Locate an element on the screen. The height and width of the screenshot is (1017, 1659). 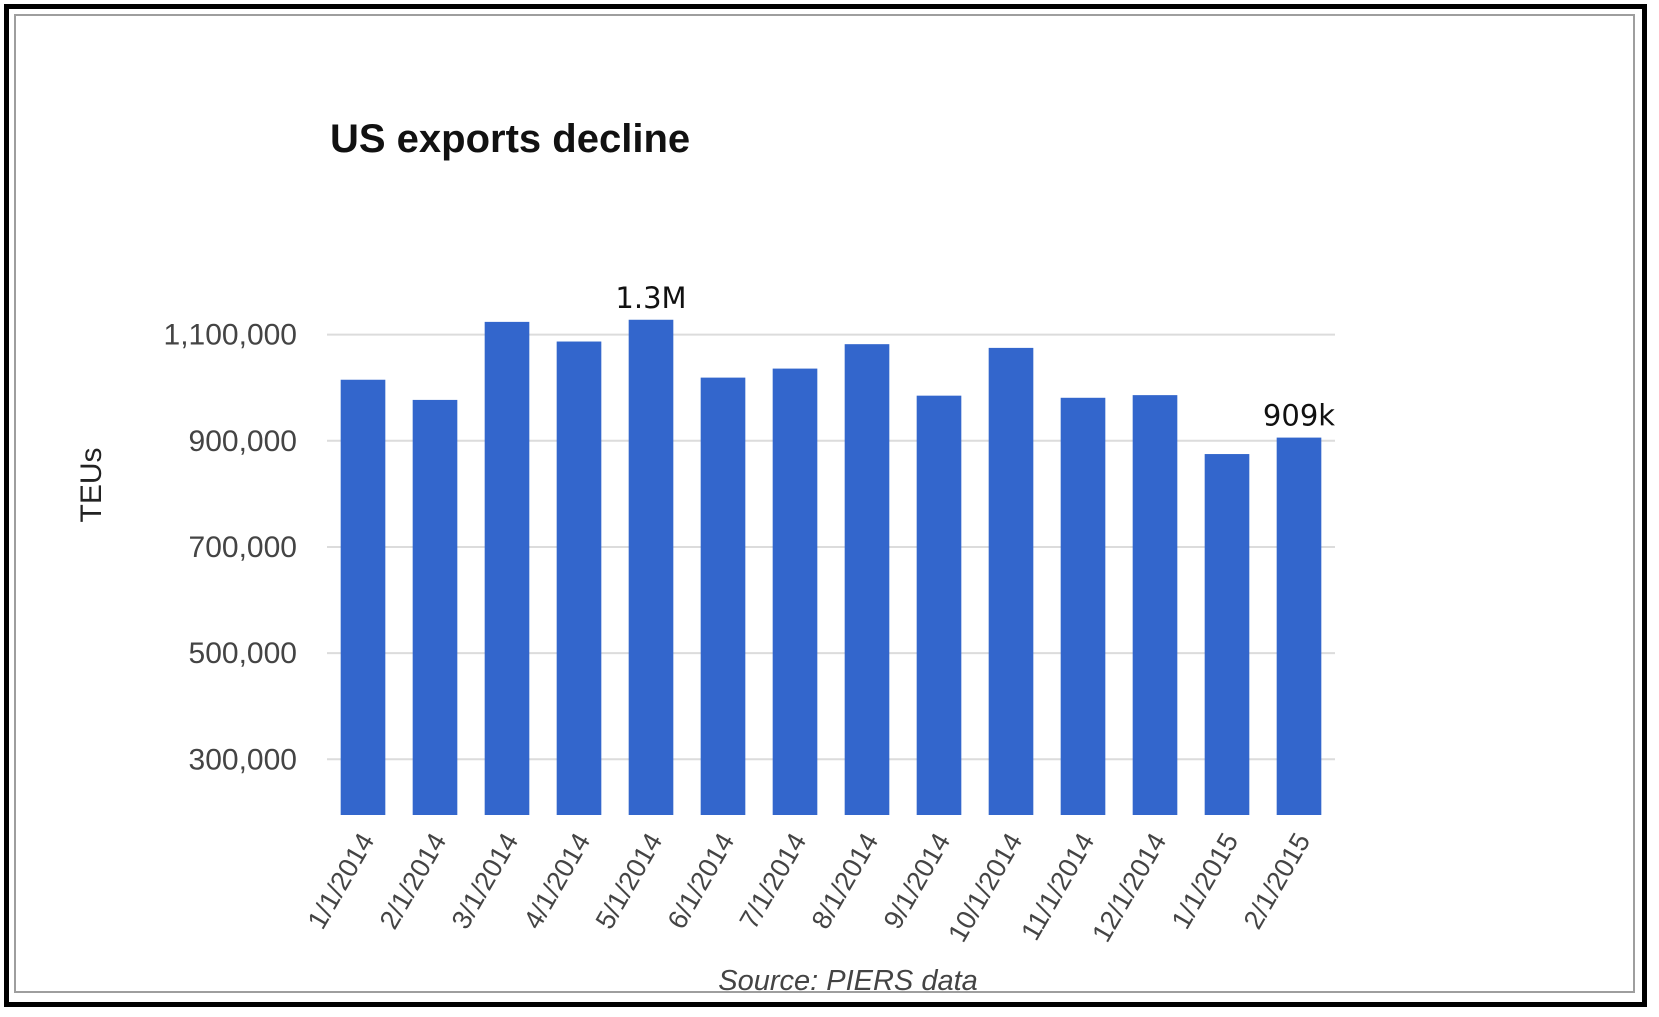
data-label: 1.3M is located at coordinates (650, 298).